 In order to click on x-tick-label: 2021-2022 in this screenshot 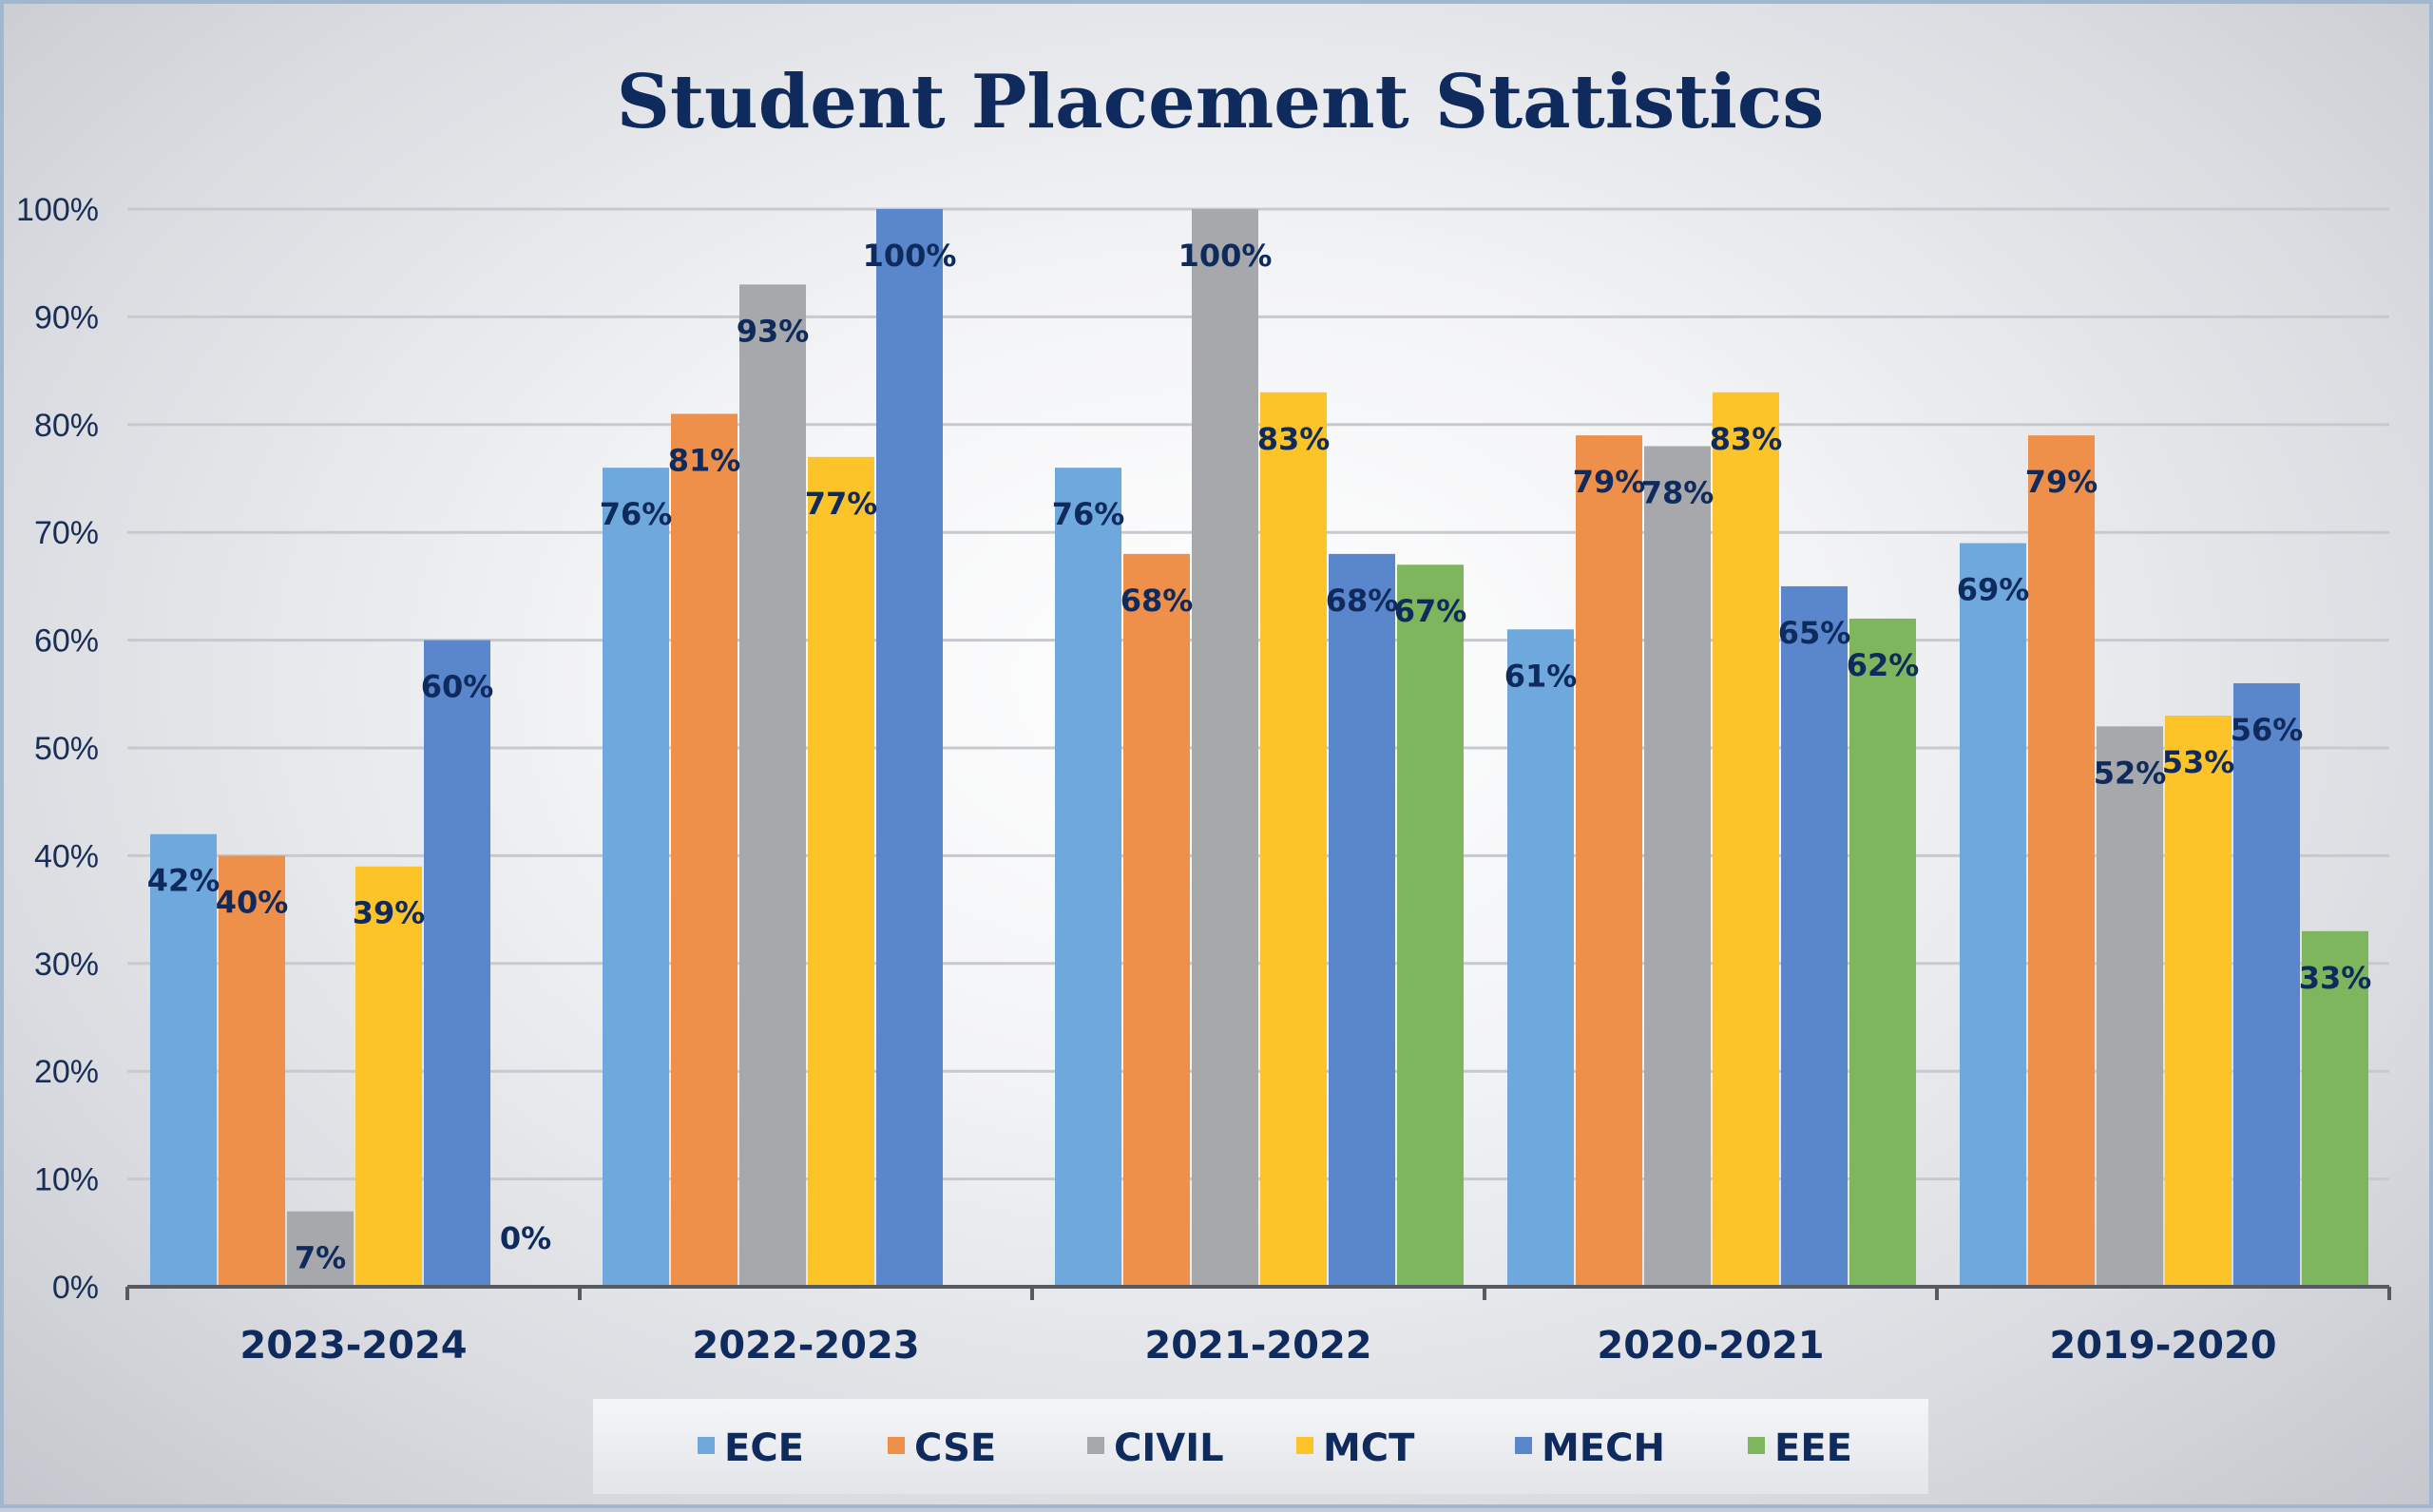, I will do `click(1257, 1346)`.